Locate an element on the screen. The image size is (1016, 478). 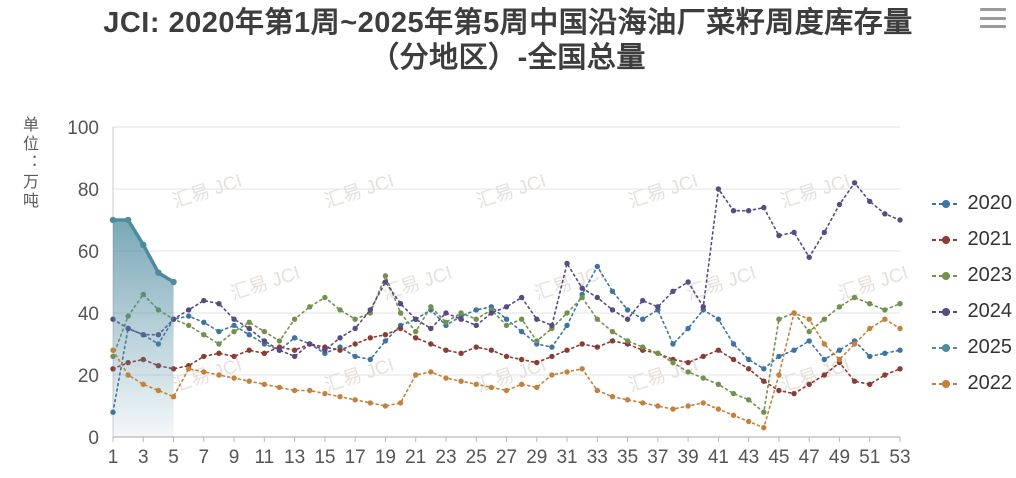
svg-text: 33 is located at coordinates (597, 457).